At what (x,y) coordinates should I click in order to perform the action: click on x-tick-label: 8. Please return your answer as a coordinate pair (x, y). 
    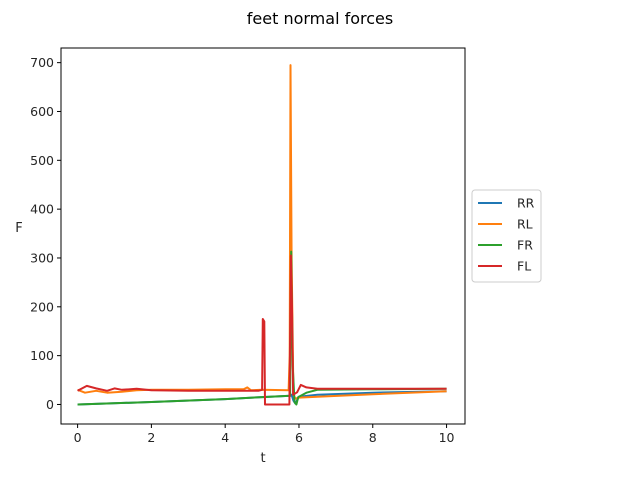
    Looking at the image, I should click on (373, 437).